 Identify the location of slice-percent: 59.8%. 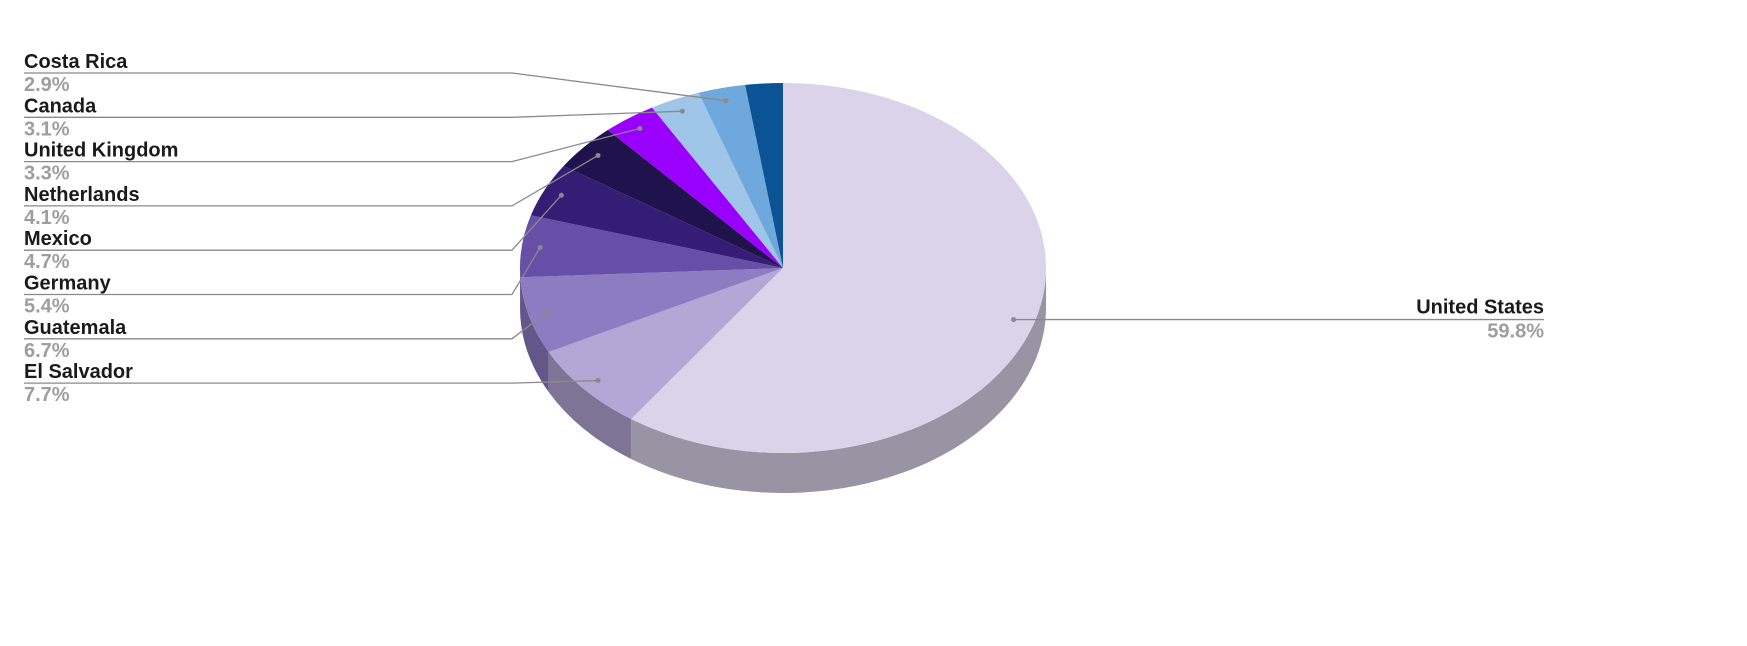
(1515, 332).